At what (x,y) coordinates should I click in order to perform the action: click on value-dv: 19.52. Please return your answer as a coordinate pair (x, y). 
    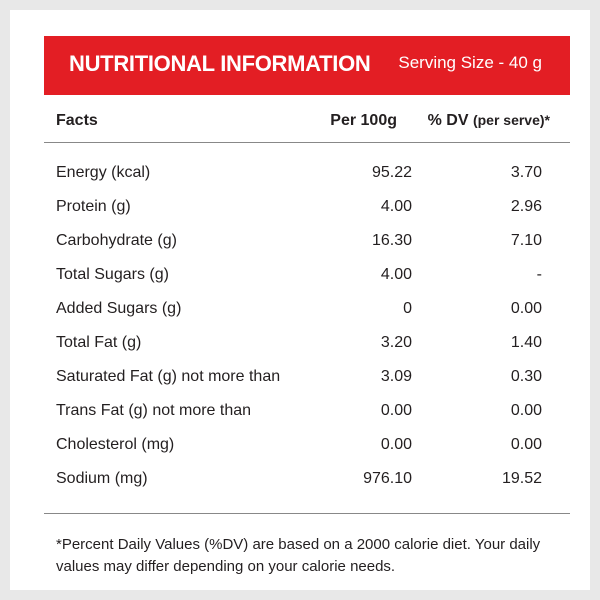
    Looking at the image, I should click on (521, 478).